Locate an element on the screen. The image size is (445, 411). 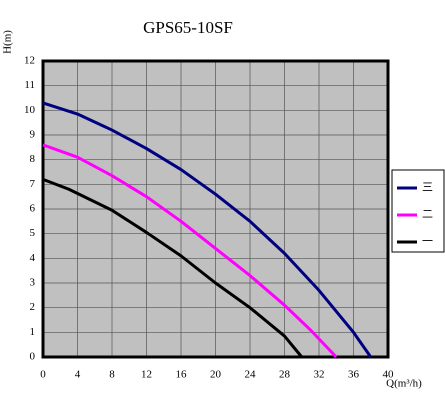
x-tick-label: 36 is located at coordinates (354, 375).